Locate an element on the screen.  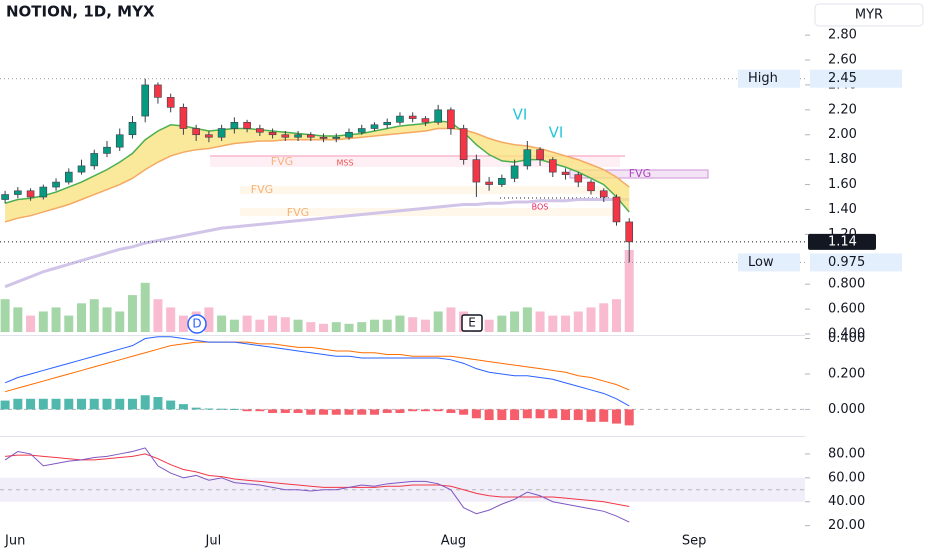
y-tick-label: 1.60 is located at coordinates (842, 184).